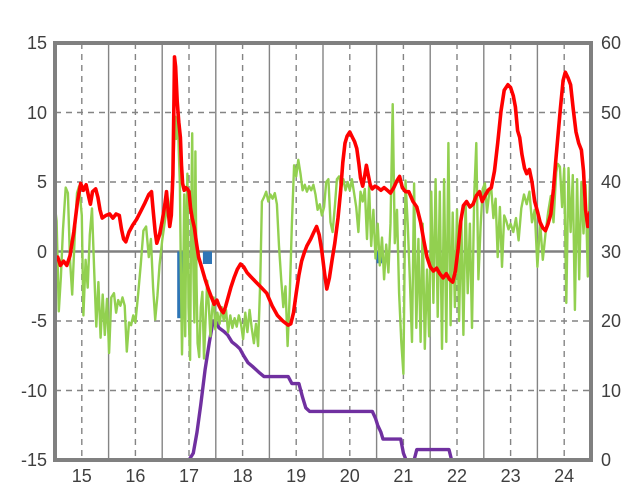 The image size is (636, 501). Describe the element at coordinates (611, 251) in the screenshot. I see `y-right-tick-label: 30` at that location.